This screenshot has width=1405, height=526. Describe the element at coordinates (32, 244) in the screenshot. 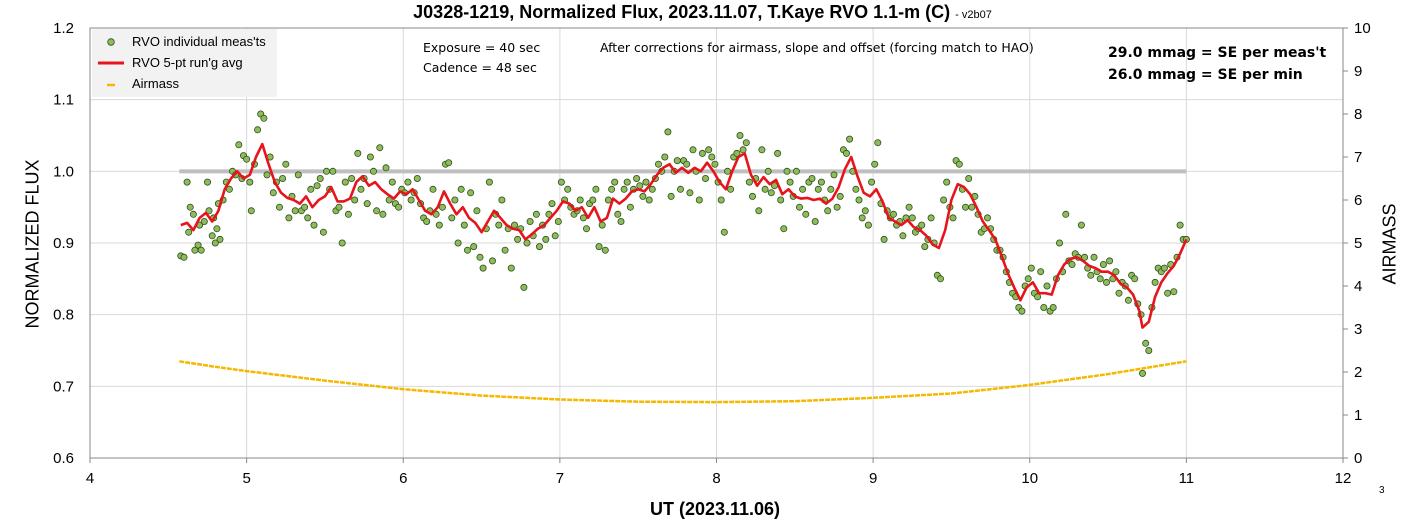

I see `y-axis-title: NORMALIZED FLUX` at that location.